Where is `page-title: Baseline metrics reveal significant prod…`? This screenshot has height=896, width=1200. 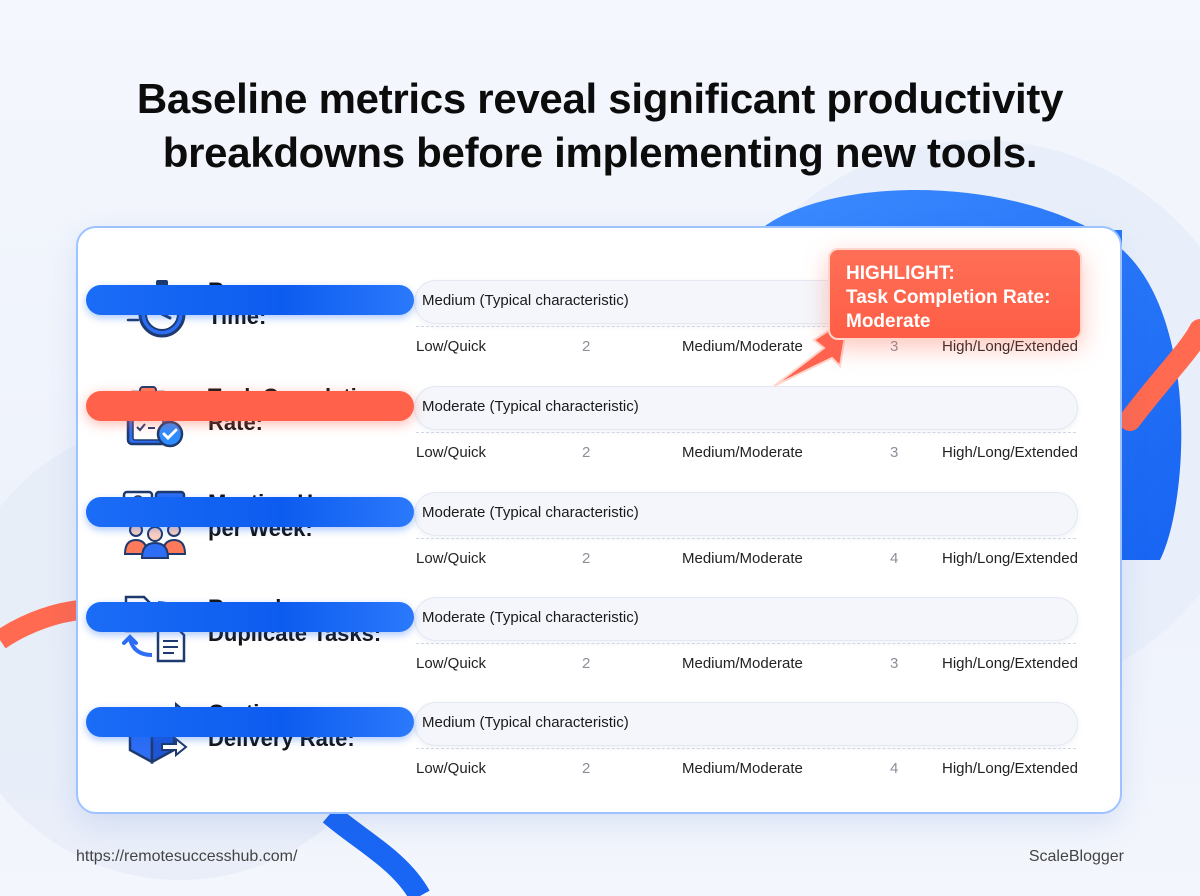 page-title: Baseline metrics reveal significant prod… is located at coordinates (600, 126).